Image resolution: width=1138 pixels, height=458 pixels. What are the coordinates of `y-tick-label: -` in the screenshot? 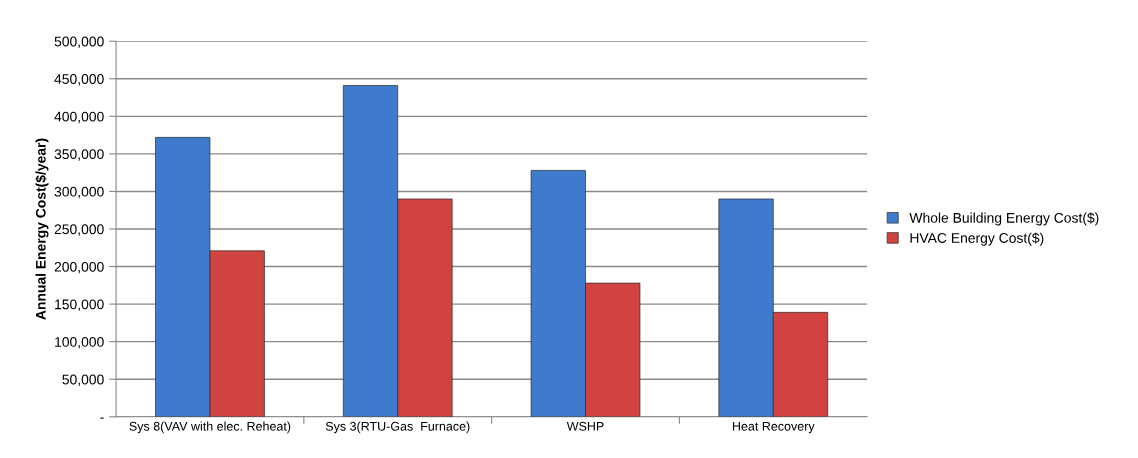 It's located at (102, 418).